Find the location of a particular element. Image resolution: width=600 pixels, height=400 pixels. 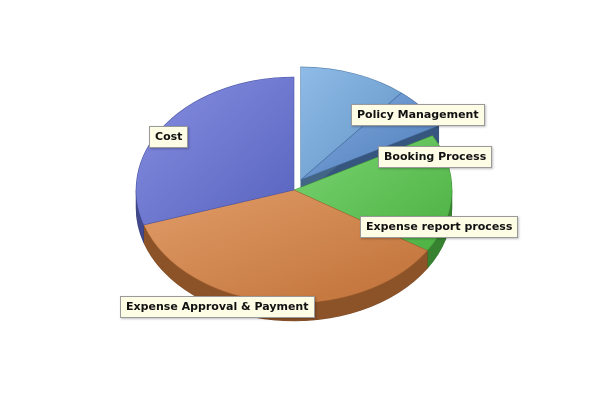

slice-label-cost: Cost is located at coordinates (169, 137).